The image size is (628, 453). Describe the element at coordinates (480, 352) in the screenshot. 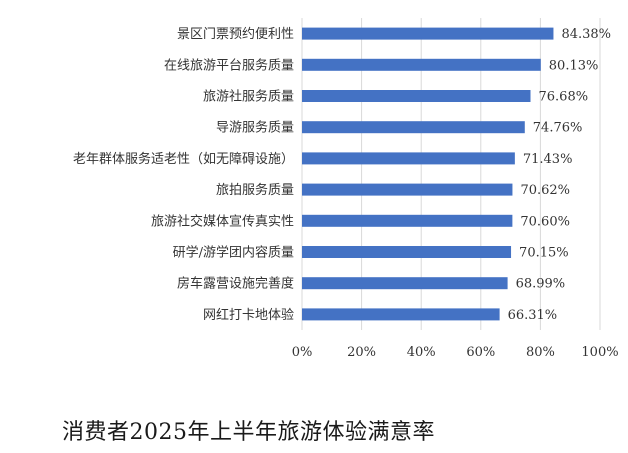

I see `x-tick-label: 60%` at that location.